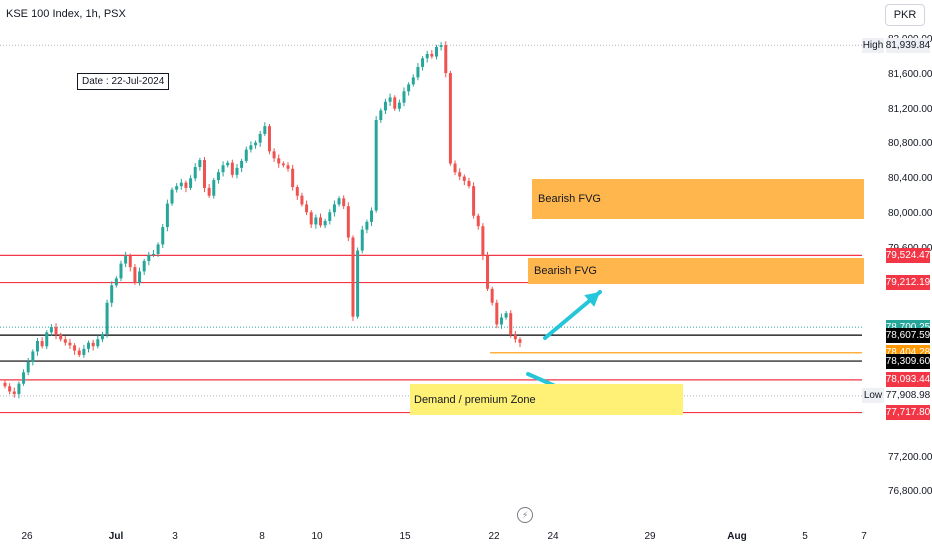 This screenshot has height=550, width=932. Describe the element at coordinates (123, 81) in the screenshot. I see `date-annotation: Date : 22-Jul-2024` at that location.